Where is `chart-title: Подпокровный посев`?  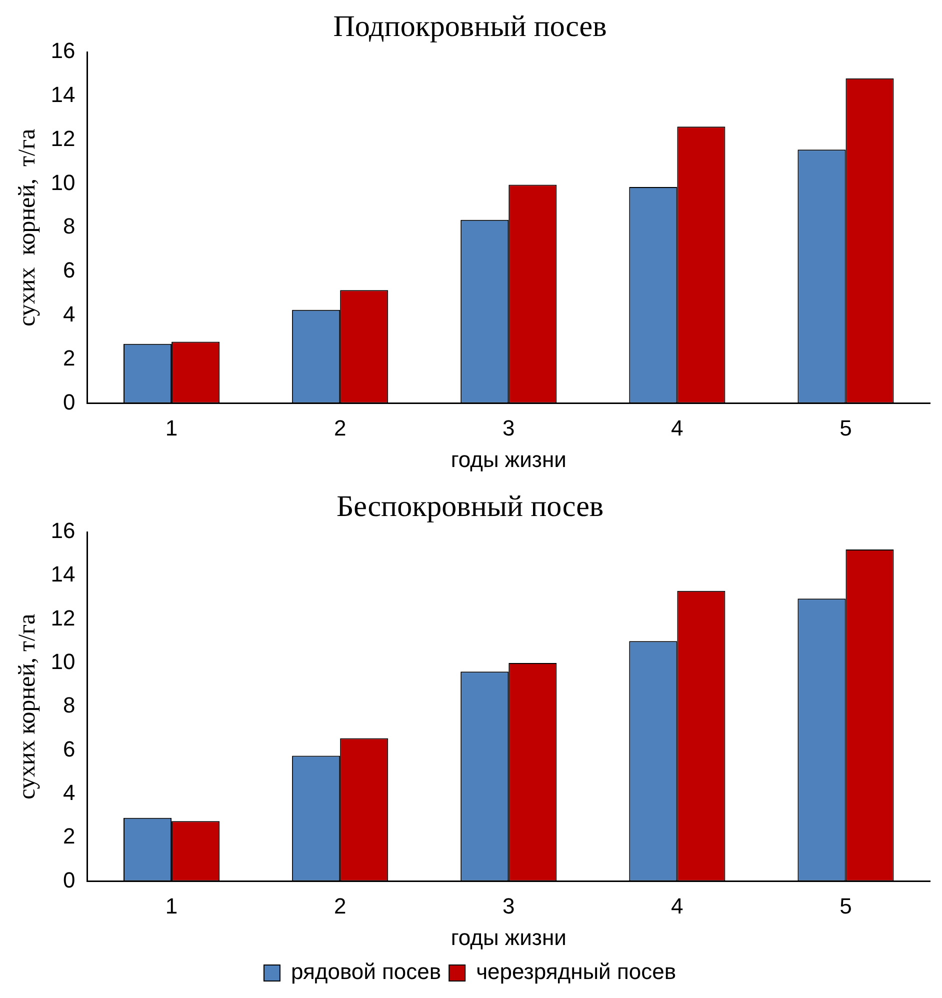 chart-title: Подпокровный посев is located at coordinates (470, 26).